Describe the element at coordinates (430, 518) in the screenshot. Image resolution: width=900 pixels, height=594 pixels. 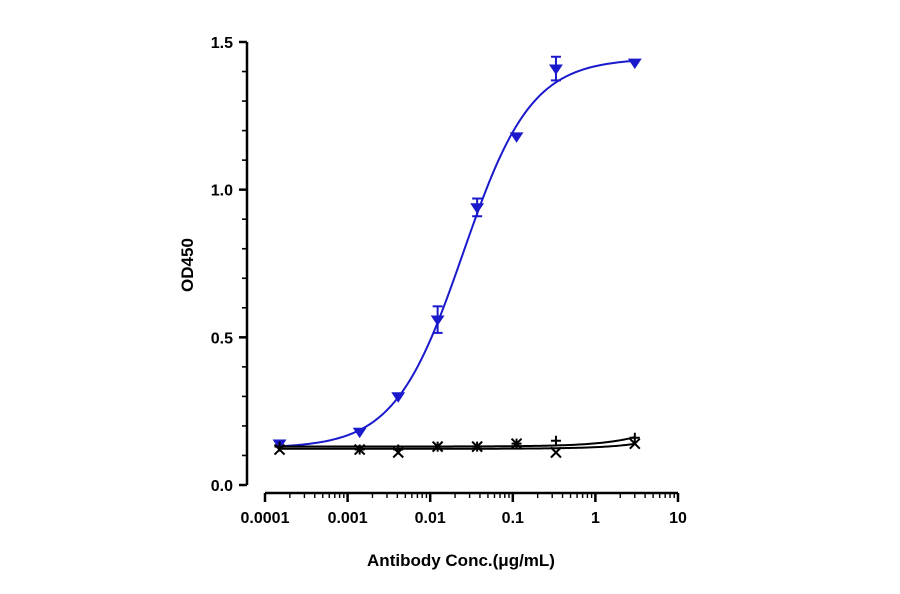
I see `x-tick-label: 0.01` at that location.